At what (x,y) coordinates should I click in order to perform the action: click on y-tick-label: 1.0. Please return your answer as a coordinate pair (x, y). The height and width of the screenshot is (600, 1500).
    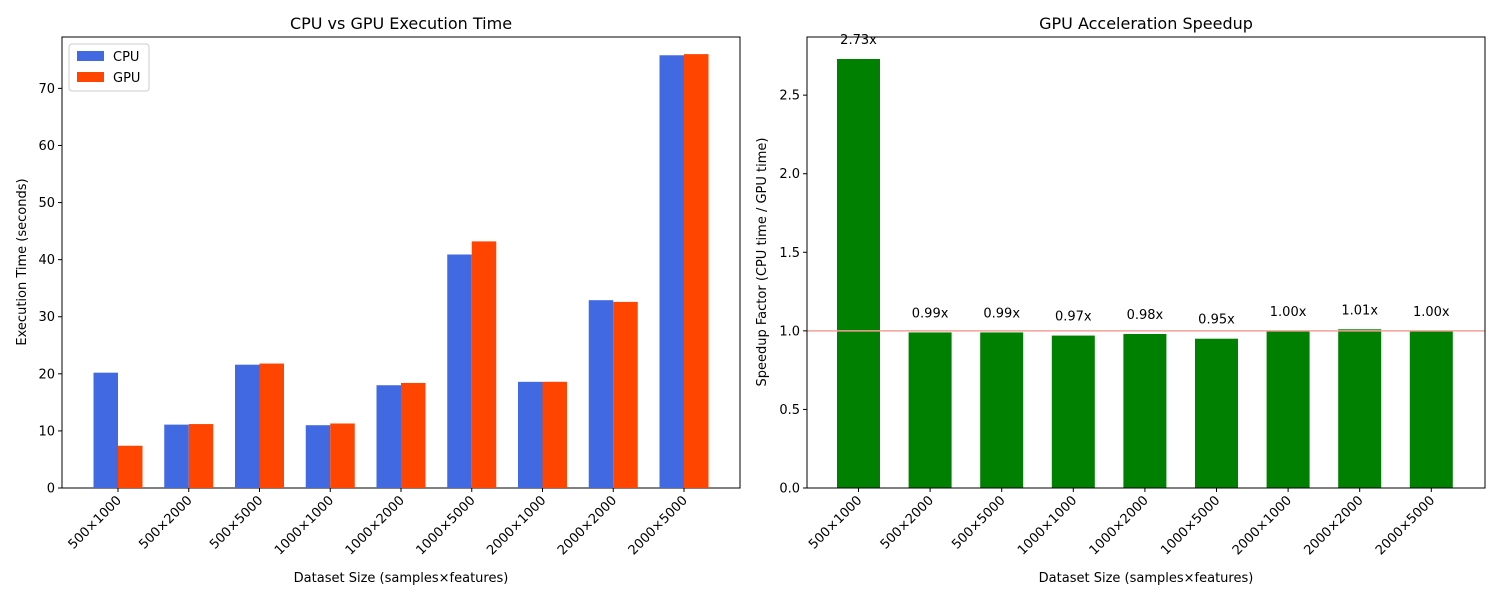
    Looking at the image, I should click on (789, 331).